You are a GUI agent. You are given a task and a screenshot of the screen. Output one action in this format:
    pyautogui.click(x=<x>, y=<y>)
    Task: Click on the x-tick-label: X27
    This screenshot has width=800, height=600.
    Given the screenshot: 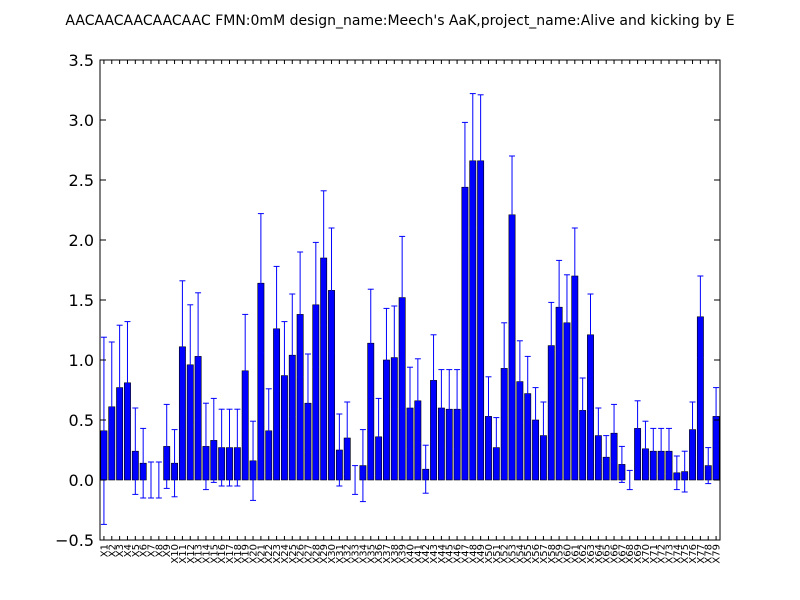 What is the action you would take?
    pyautogui.click(x=308, y=554)
    